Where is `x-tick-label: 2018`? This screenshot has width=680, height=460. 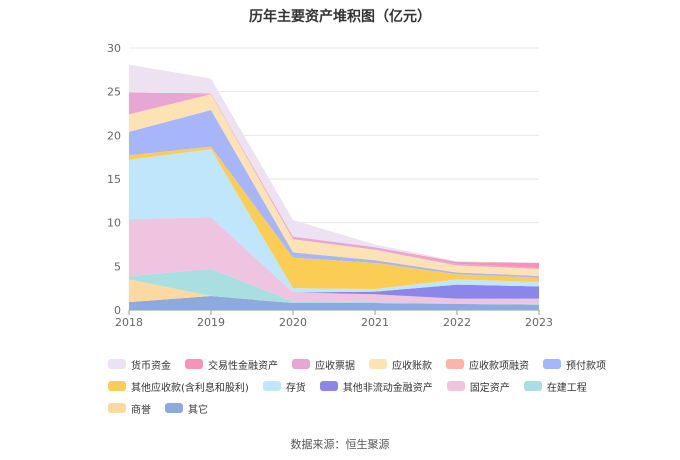 x-tick-label: 2018 is located at coordinates (129, 322).